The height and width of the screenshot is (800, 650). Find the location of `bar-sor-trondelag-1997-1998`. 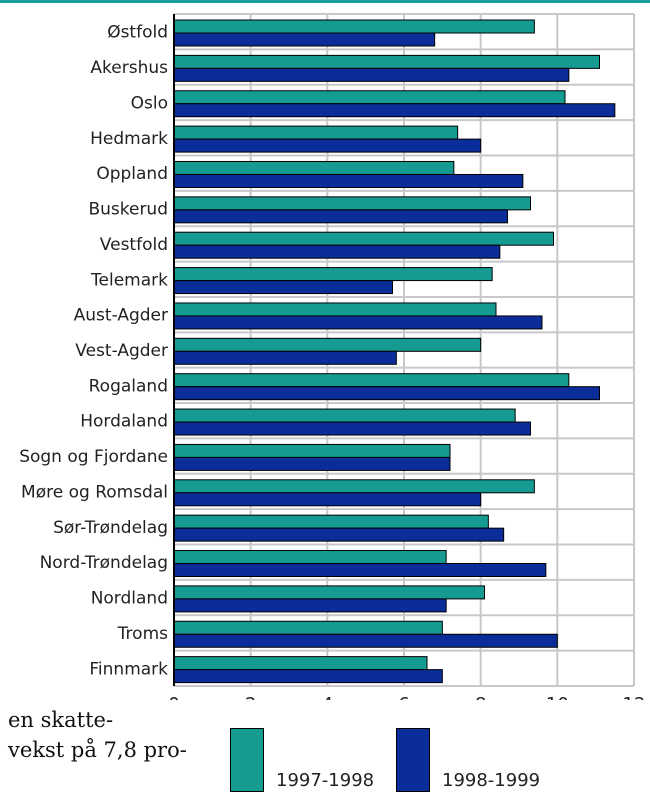

bar-sor-trondelag-1997-1998 is located at coordinates (331, 521).